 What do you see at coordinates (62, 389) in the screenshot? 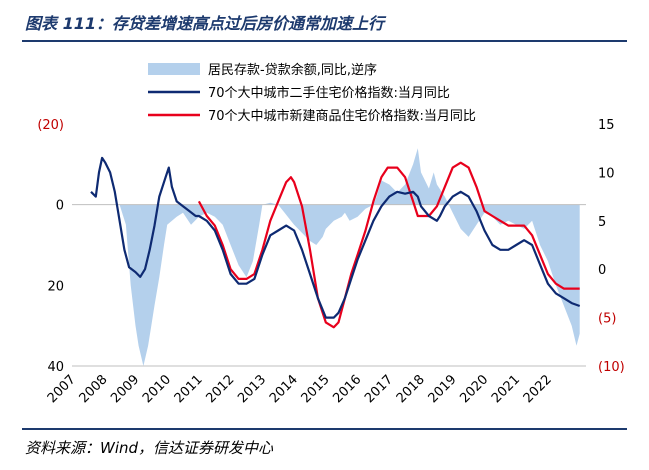
I see `x-tick-label: 2007` at bounding box center [62, 389].